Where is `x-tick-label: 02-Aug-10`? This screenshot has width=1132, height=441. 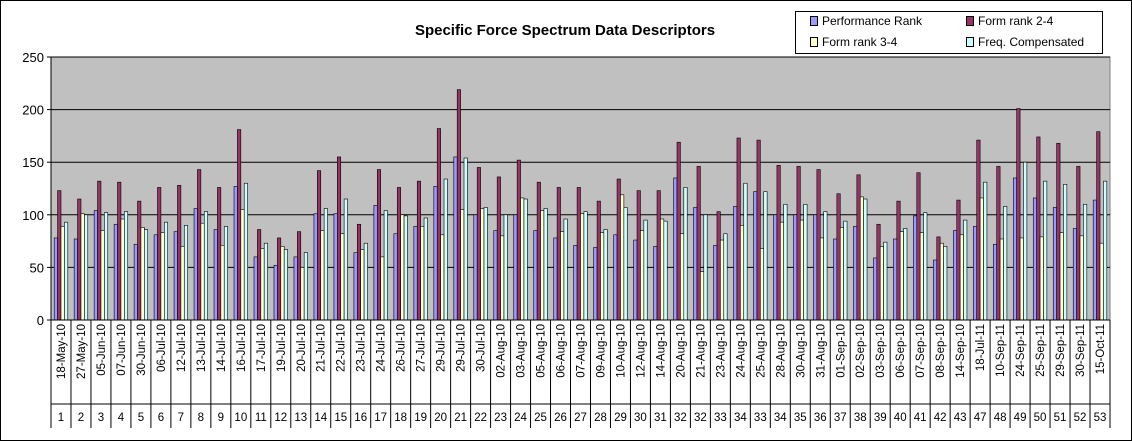
x-tick-label: 02-Aug-10 is located at coordinates (502, 351).